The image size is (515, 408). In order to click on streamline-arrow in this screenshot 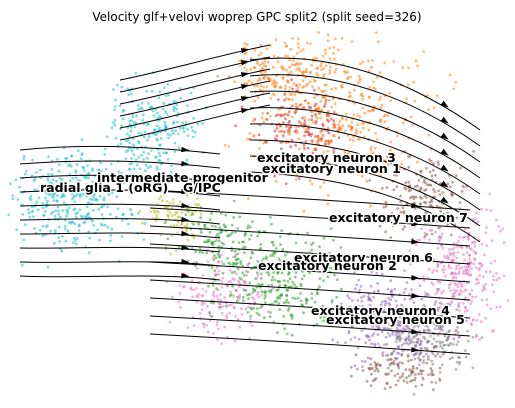, I will do `click(185, 219)`.